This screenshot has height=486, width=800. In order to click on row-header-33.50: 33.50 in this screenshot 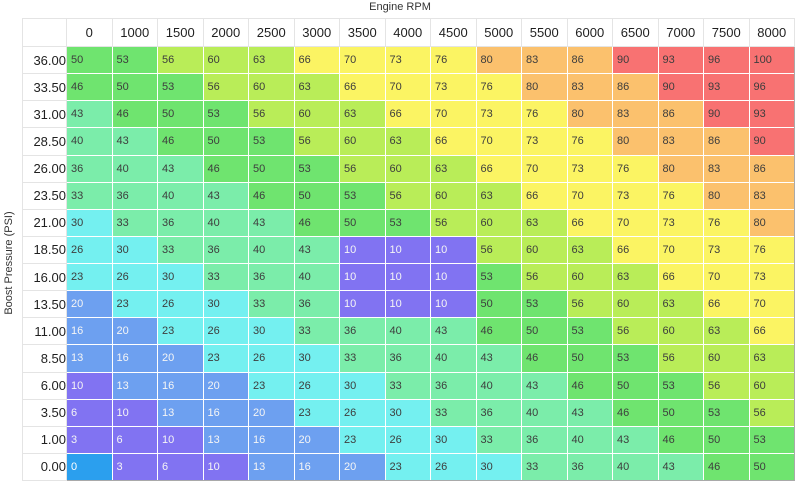, I will do `click(44, 87)`.